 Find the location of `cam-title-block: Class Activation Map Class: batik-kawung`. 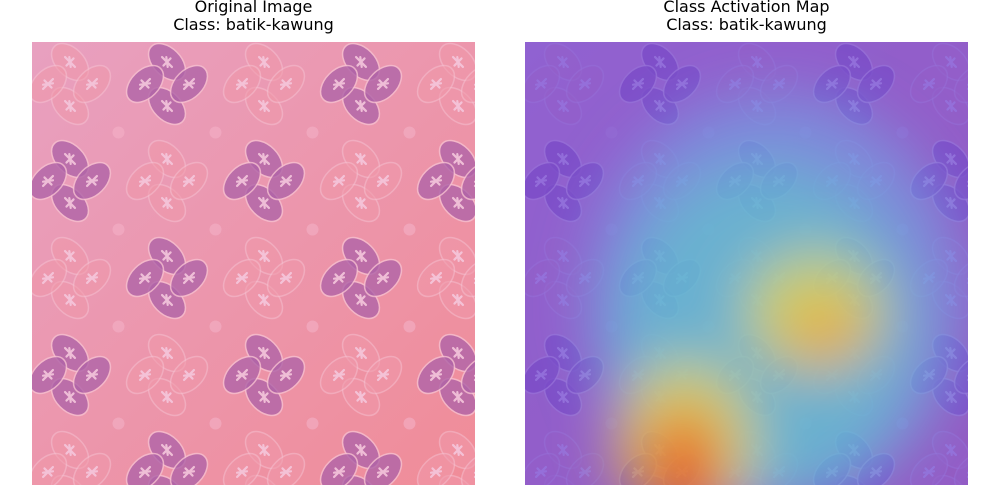

cam-title-block: Class Activation Map Class: batik-kawung is located at coordinates (746, 17).